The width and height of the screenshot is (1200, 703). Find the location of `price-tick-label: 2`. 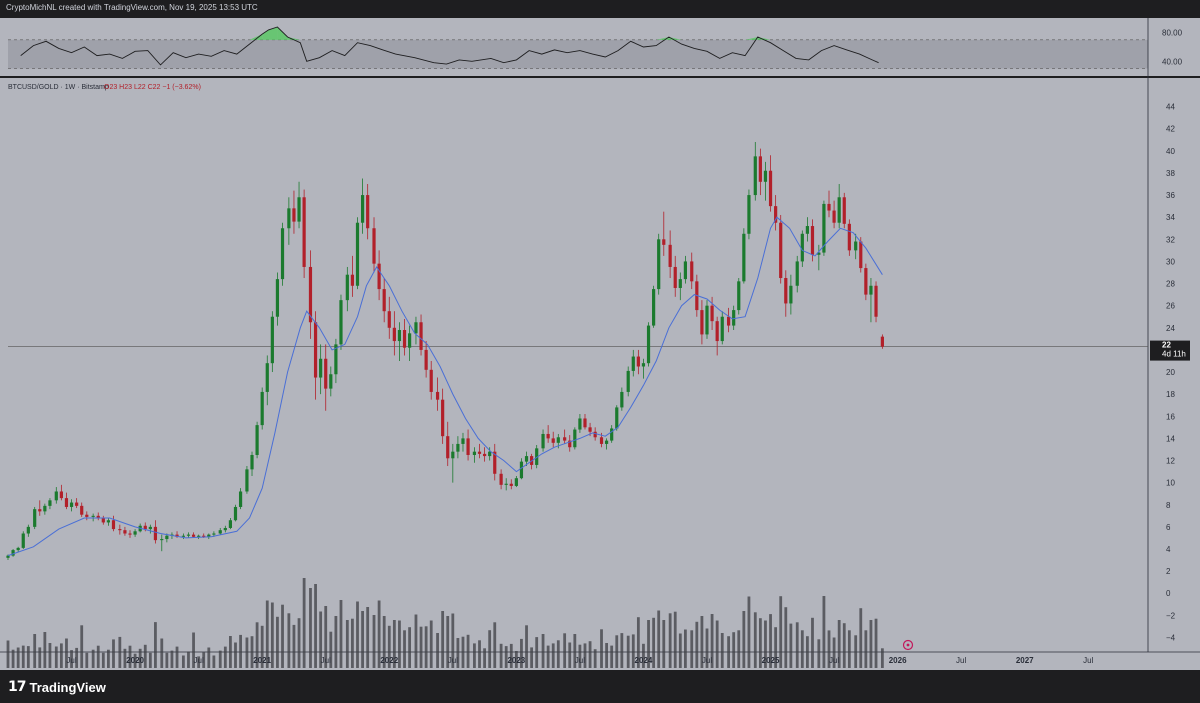

price-tick-label: 2 is located at coordinates (1168, 571).